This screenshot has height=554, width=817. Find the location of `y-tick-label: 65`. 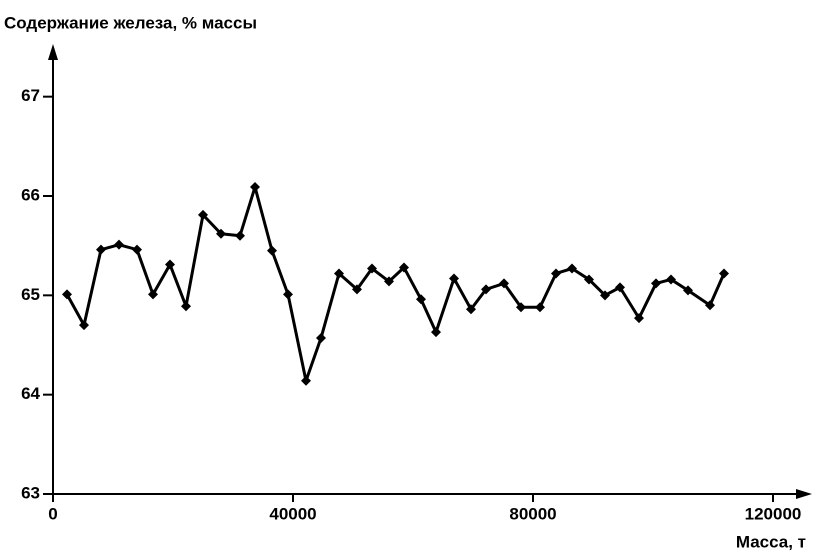

y-tick-label: 65 is located at coordinates (30, 294).